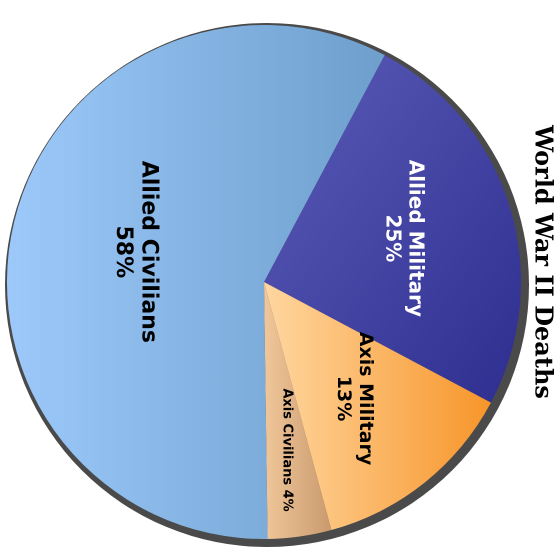 This screenshot has width=560, height=560. I want to click on slice-label-allied-civilians: Allied Civilians58%, so click(136, 252).